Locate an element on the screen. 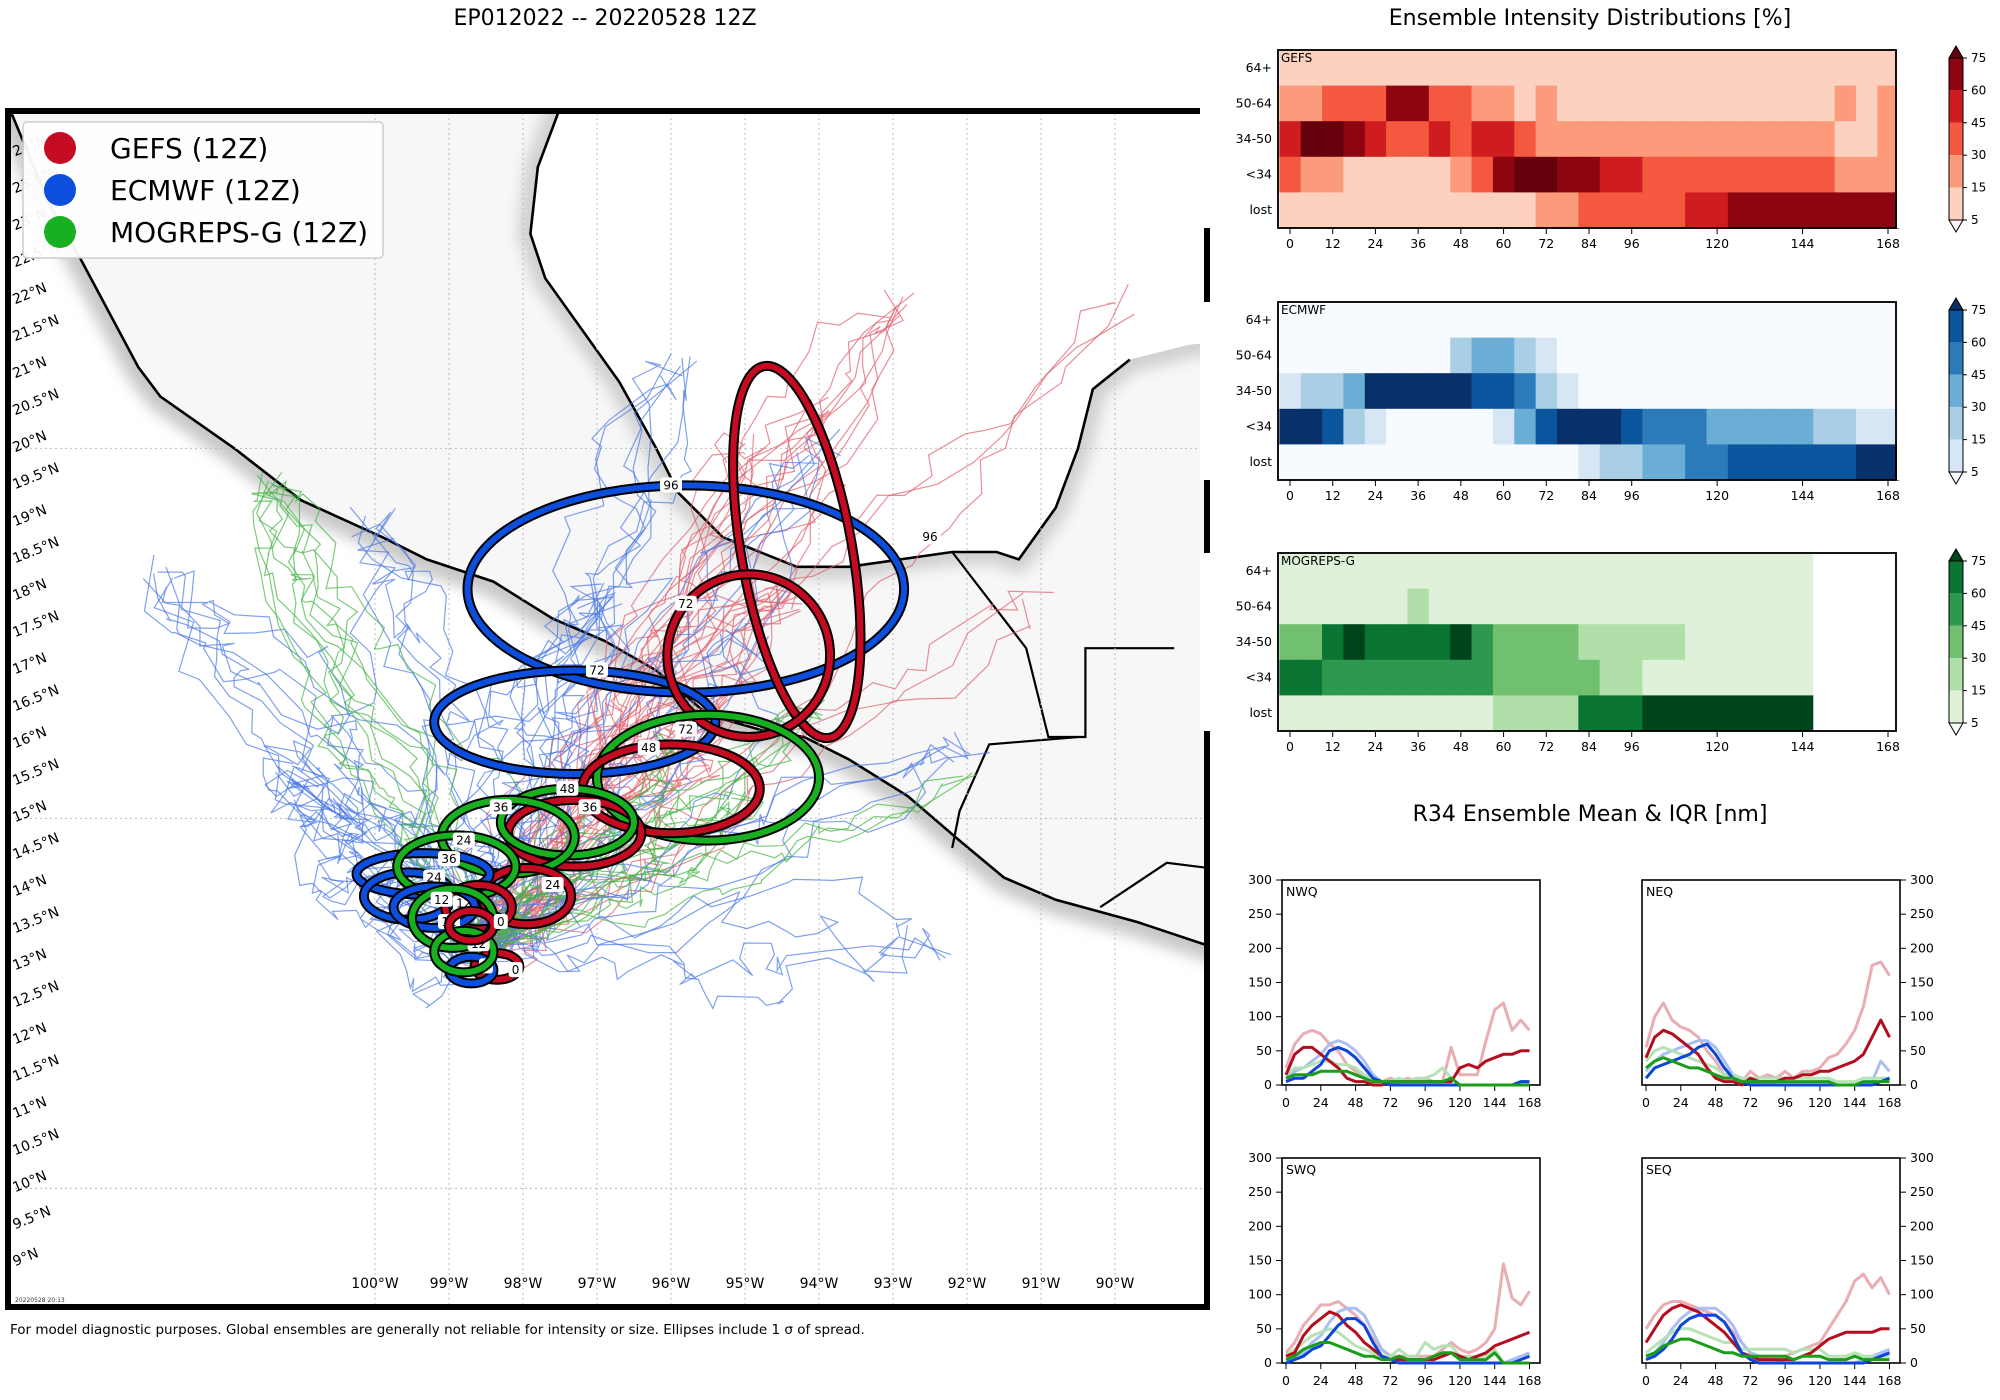 This screenshot has height=1400, width=2000. heat-x-label: 168 is located at coordinates (1888, 243).